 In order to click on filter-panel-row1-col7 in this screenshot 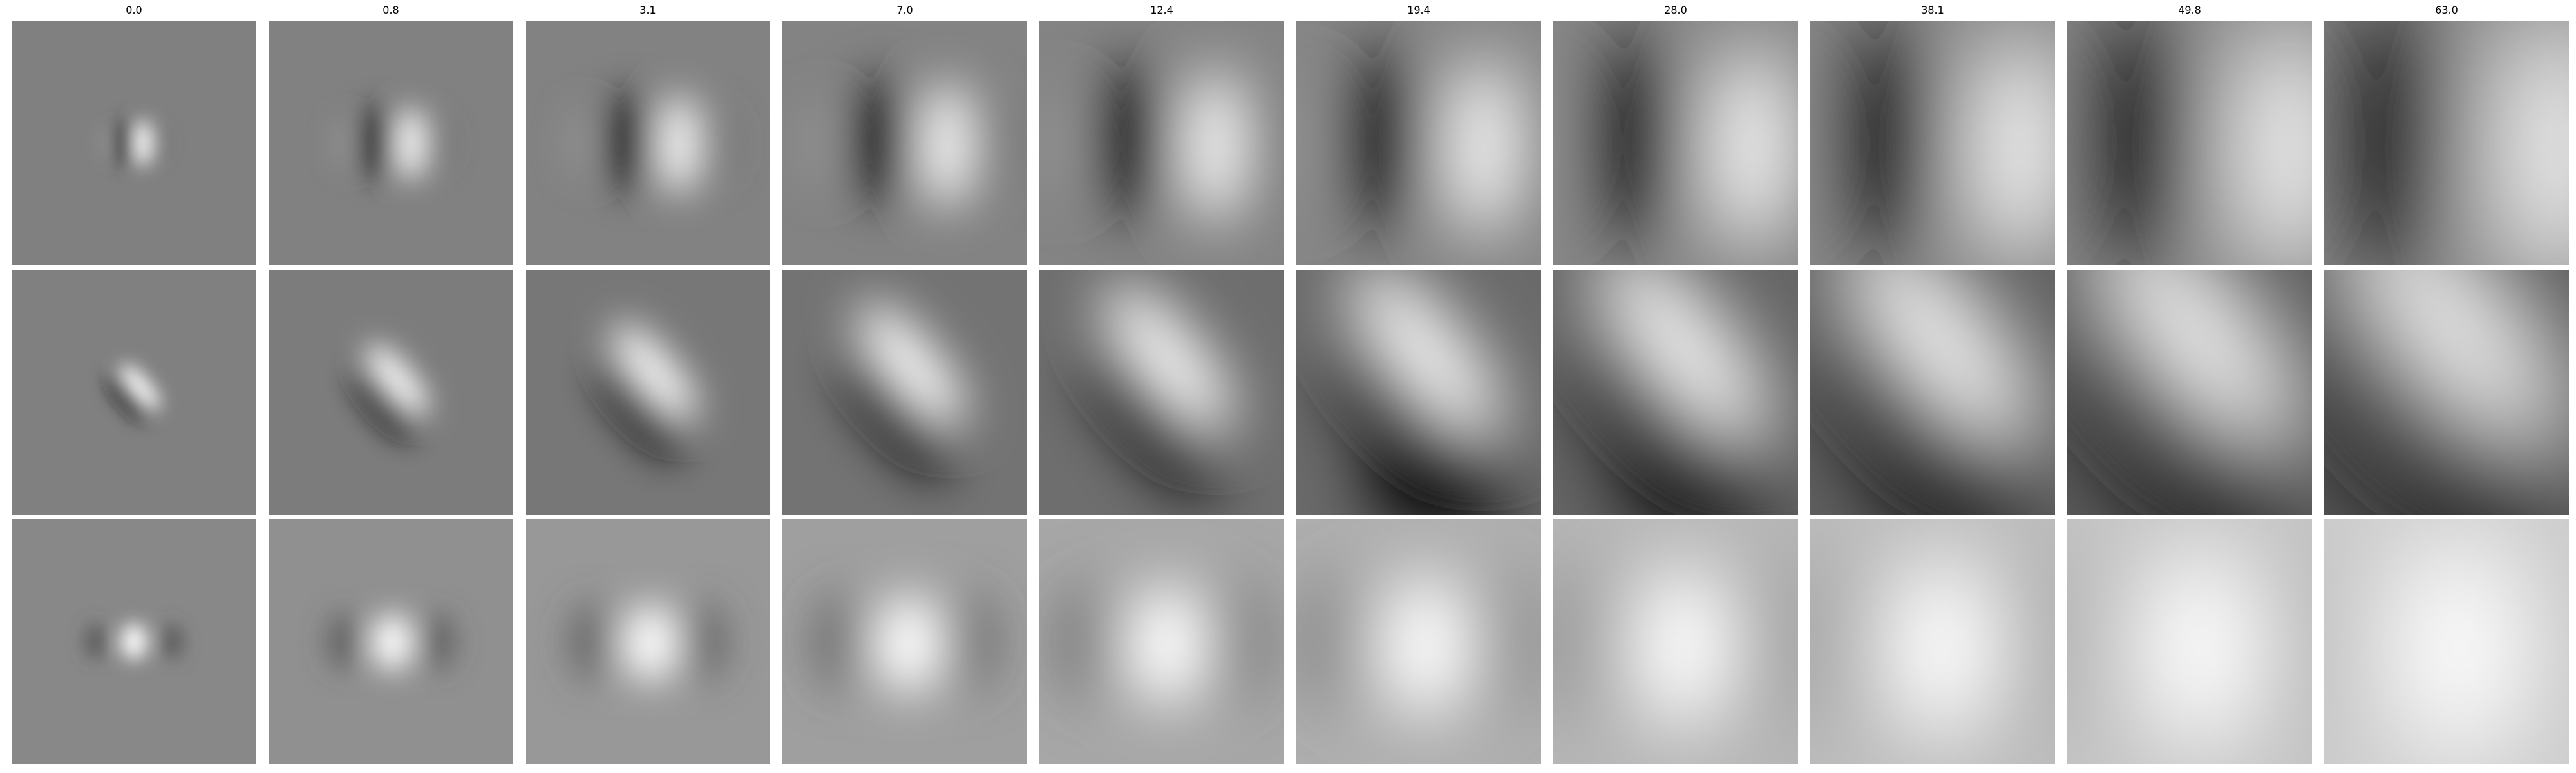, I will do `click(1933, 392)`.